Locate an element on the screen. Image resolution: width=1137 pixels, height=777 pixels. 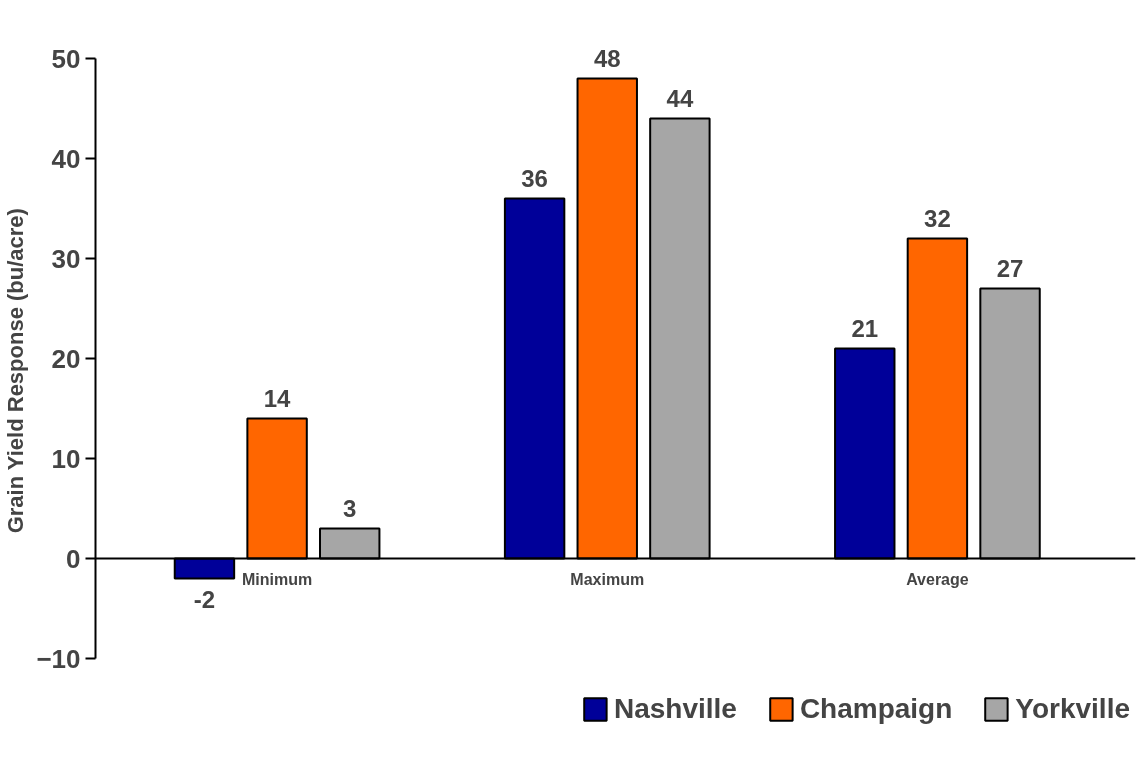
legend-label: Nashville is located at coordinates (675, 709).